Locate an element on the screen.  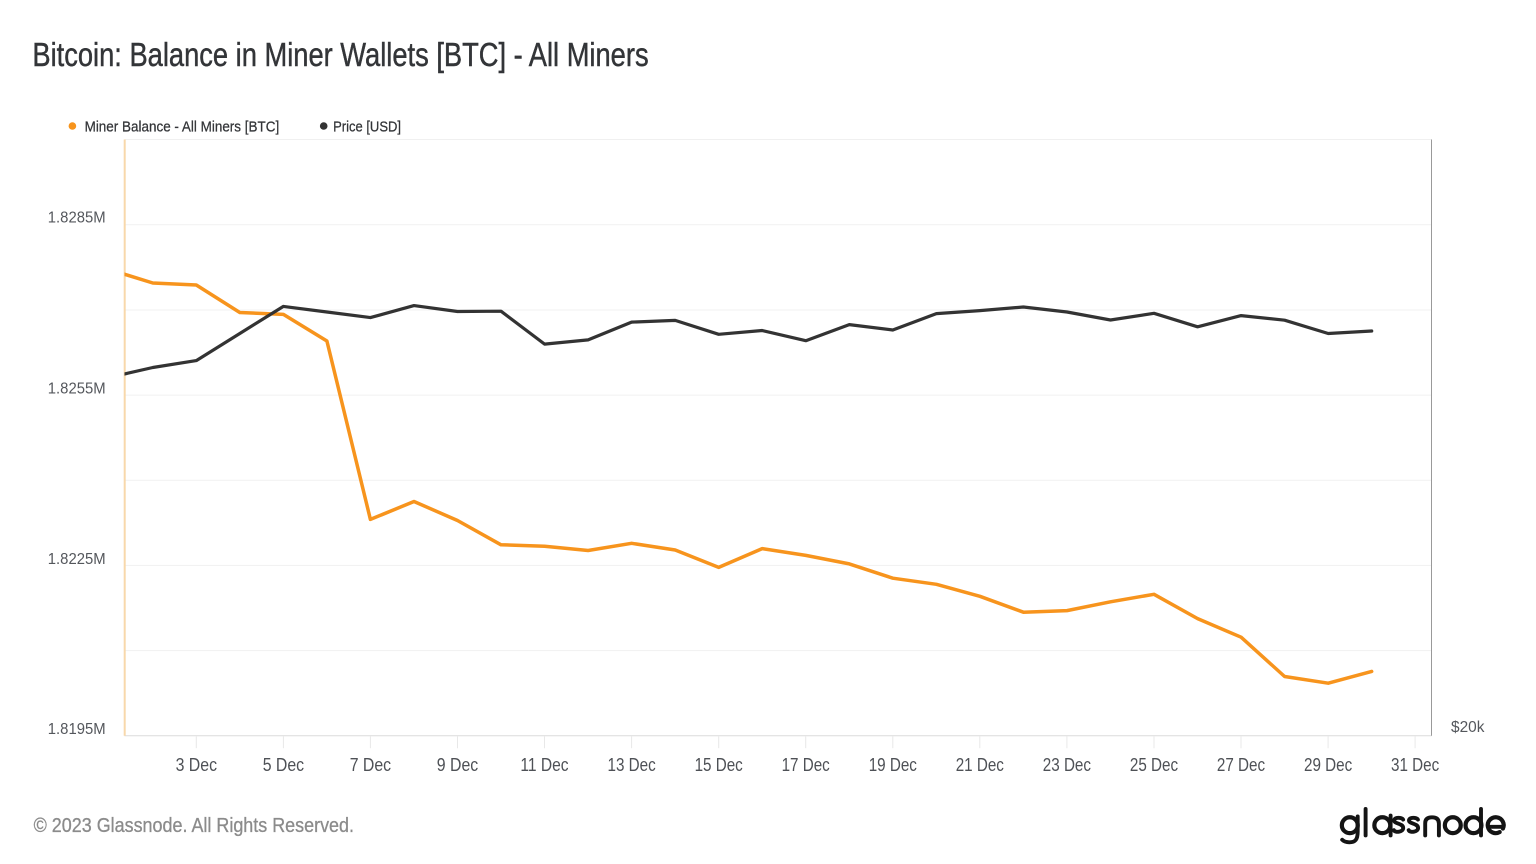
svg-text: 23 Dec is located at coordinates (1067, 765).